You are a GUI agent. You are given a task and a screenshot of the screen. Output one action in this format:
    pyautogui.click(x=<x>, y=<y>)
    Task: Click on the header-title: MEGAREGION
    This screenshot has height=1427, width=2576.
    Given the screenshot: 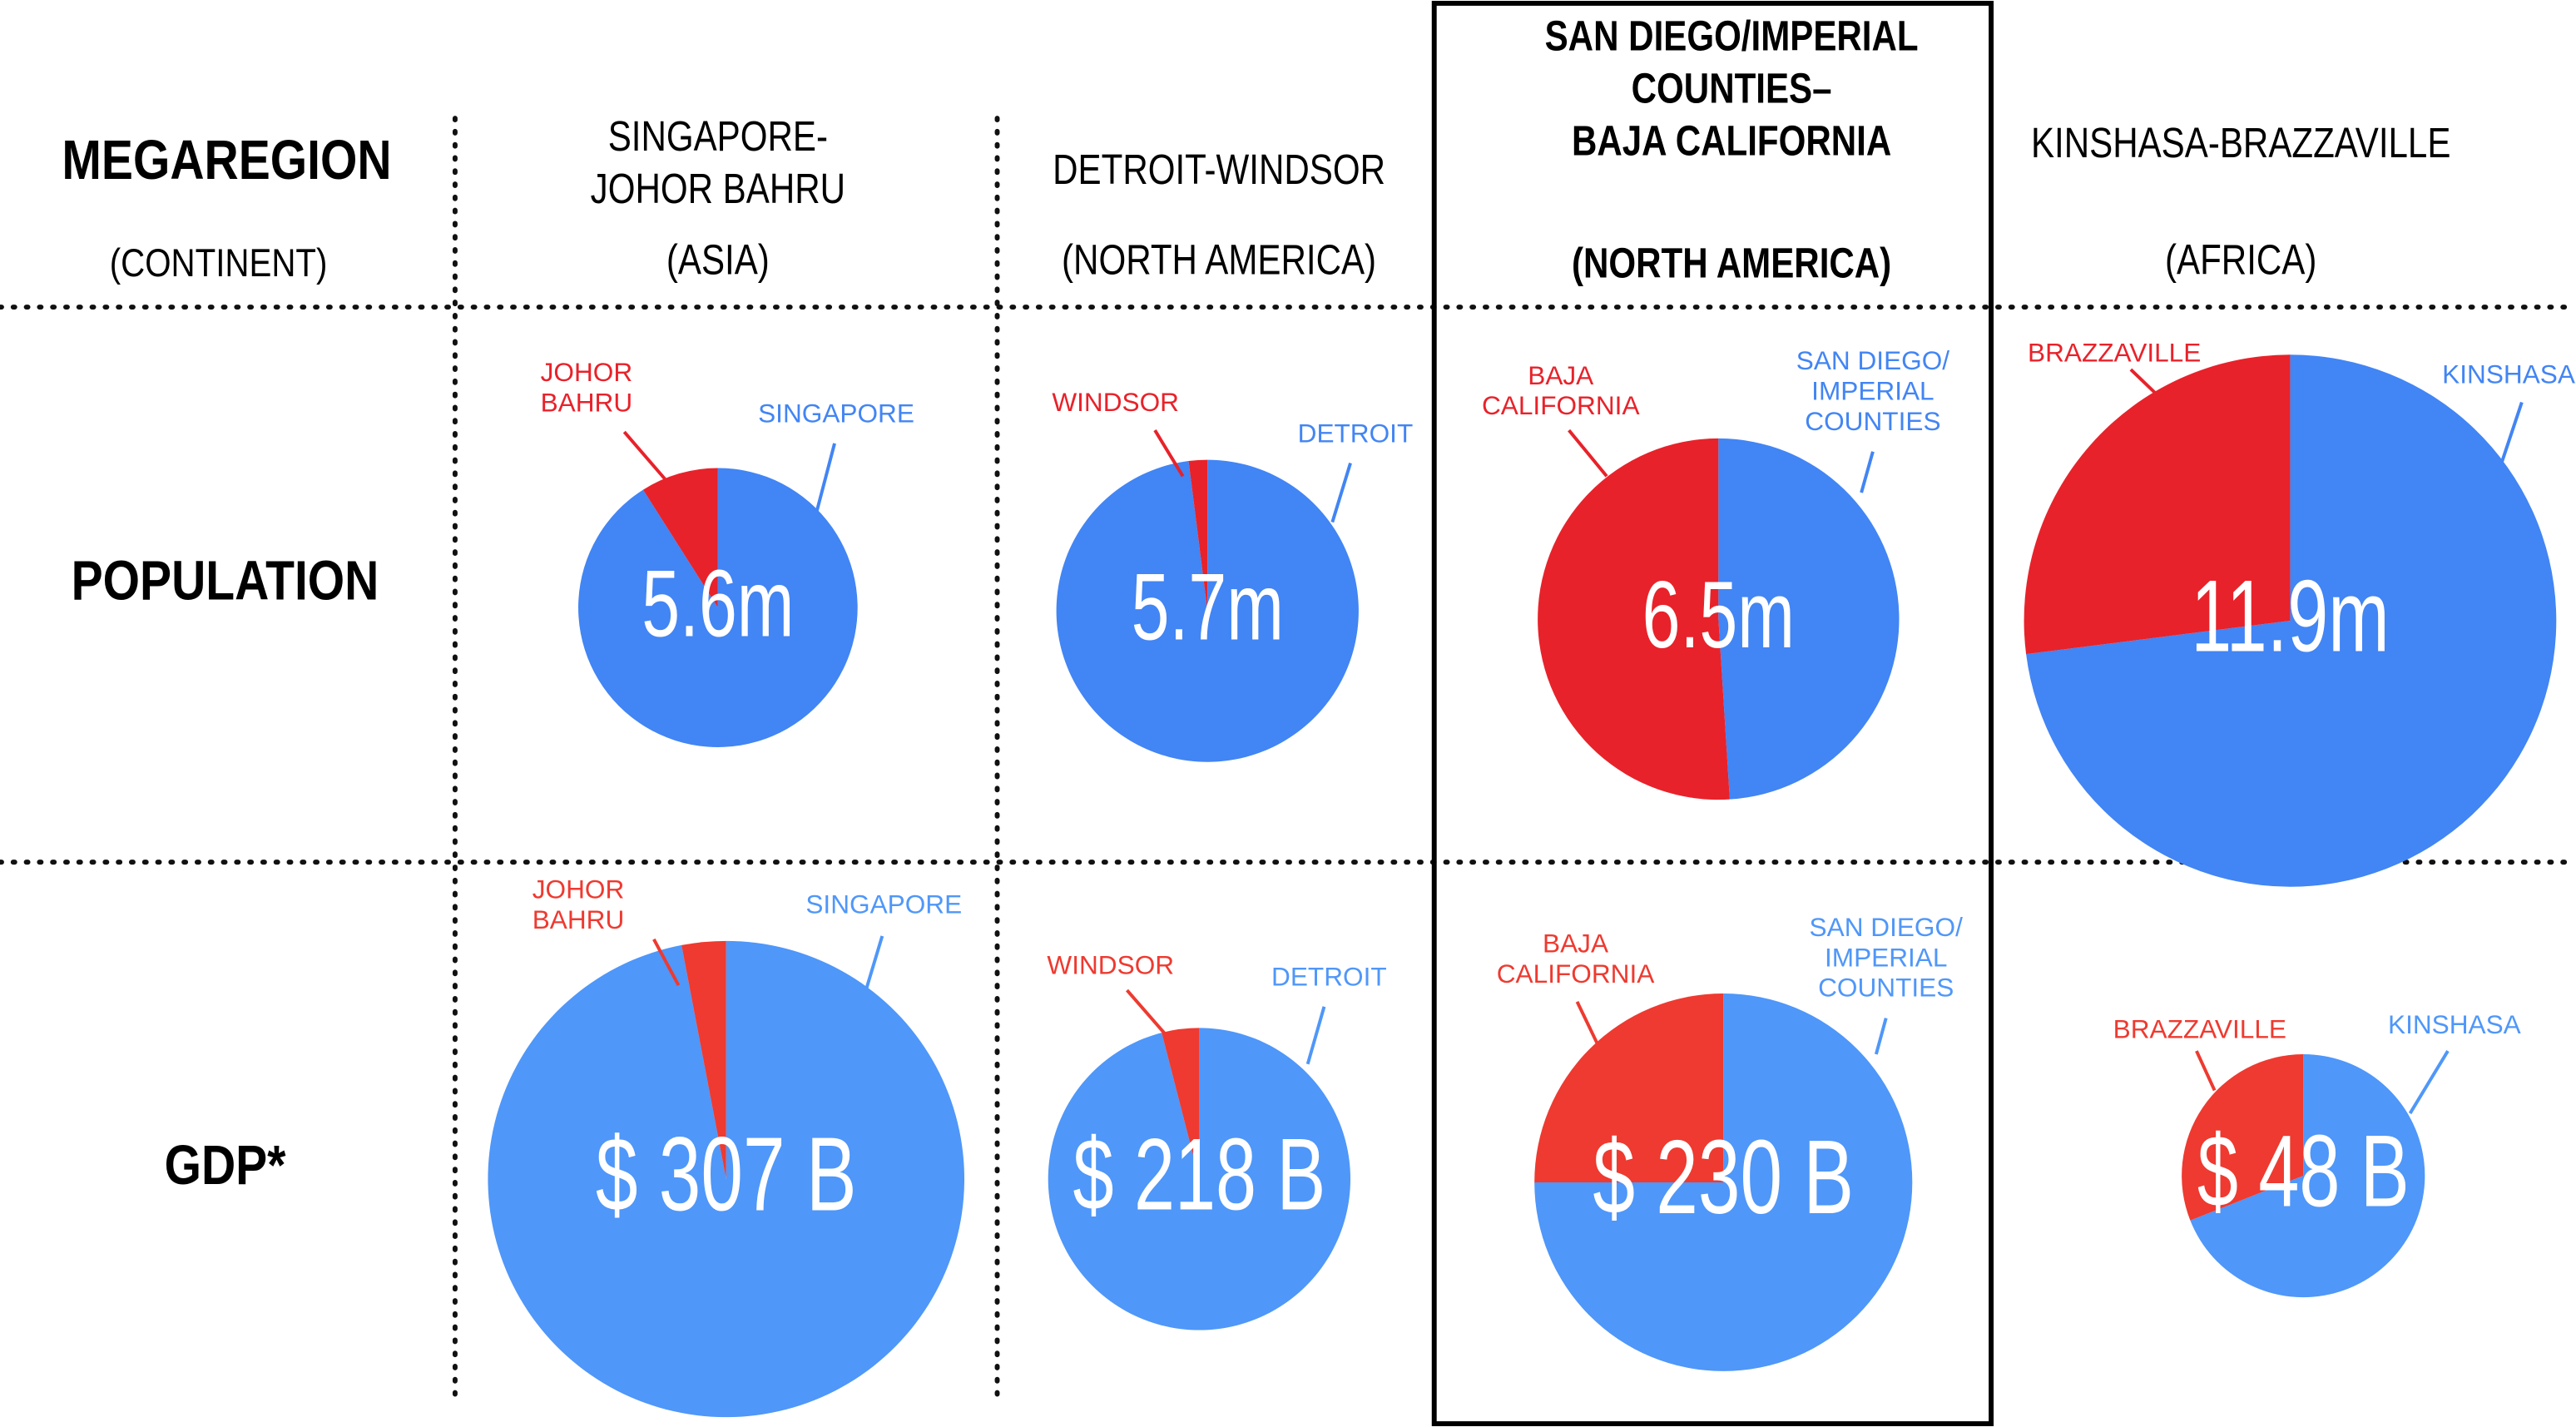 What is the action you would take?
    pyautogui.click(x=226, y=160)
    